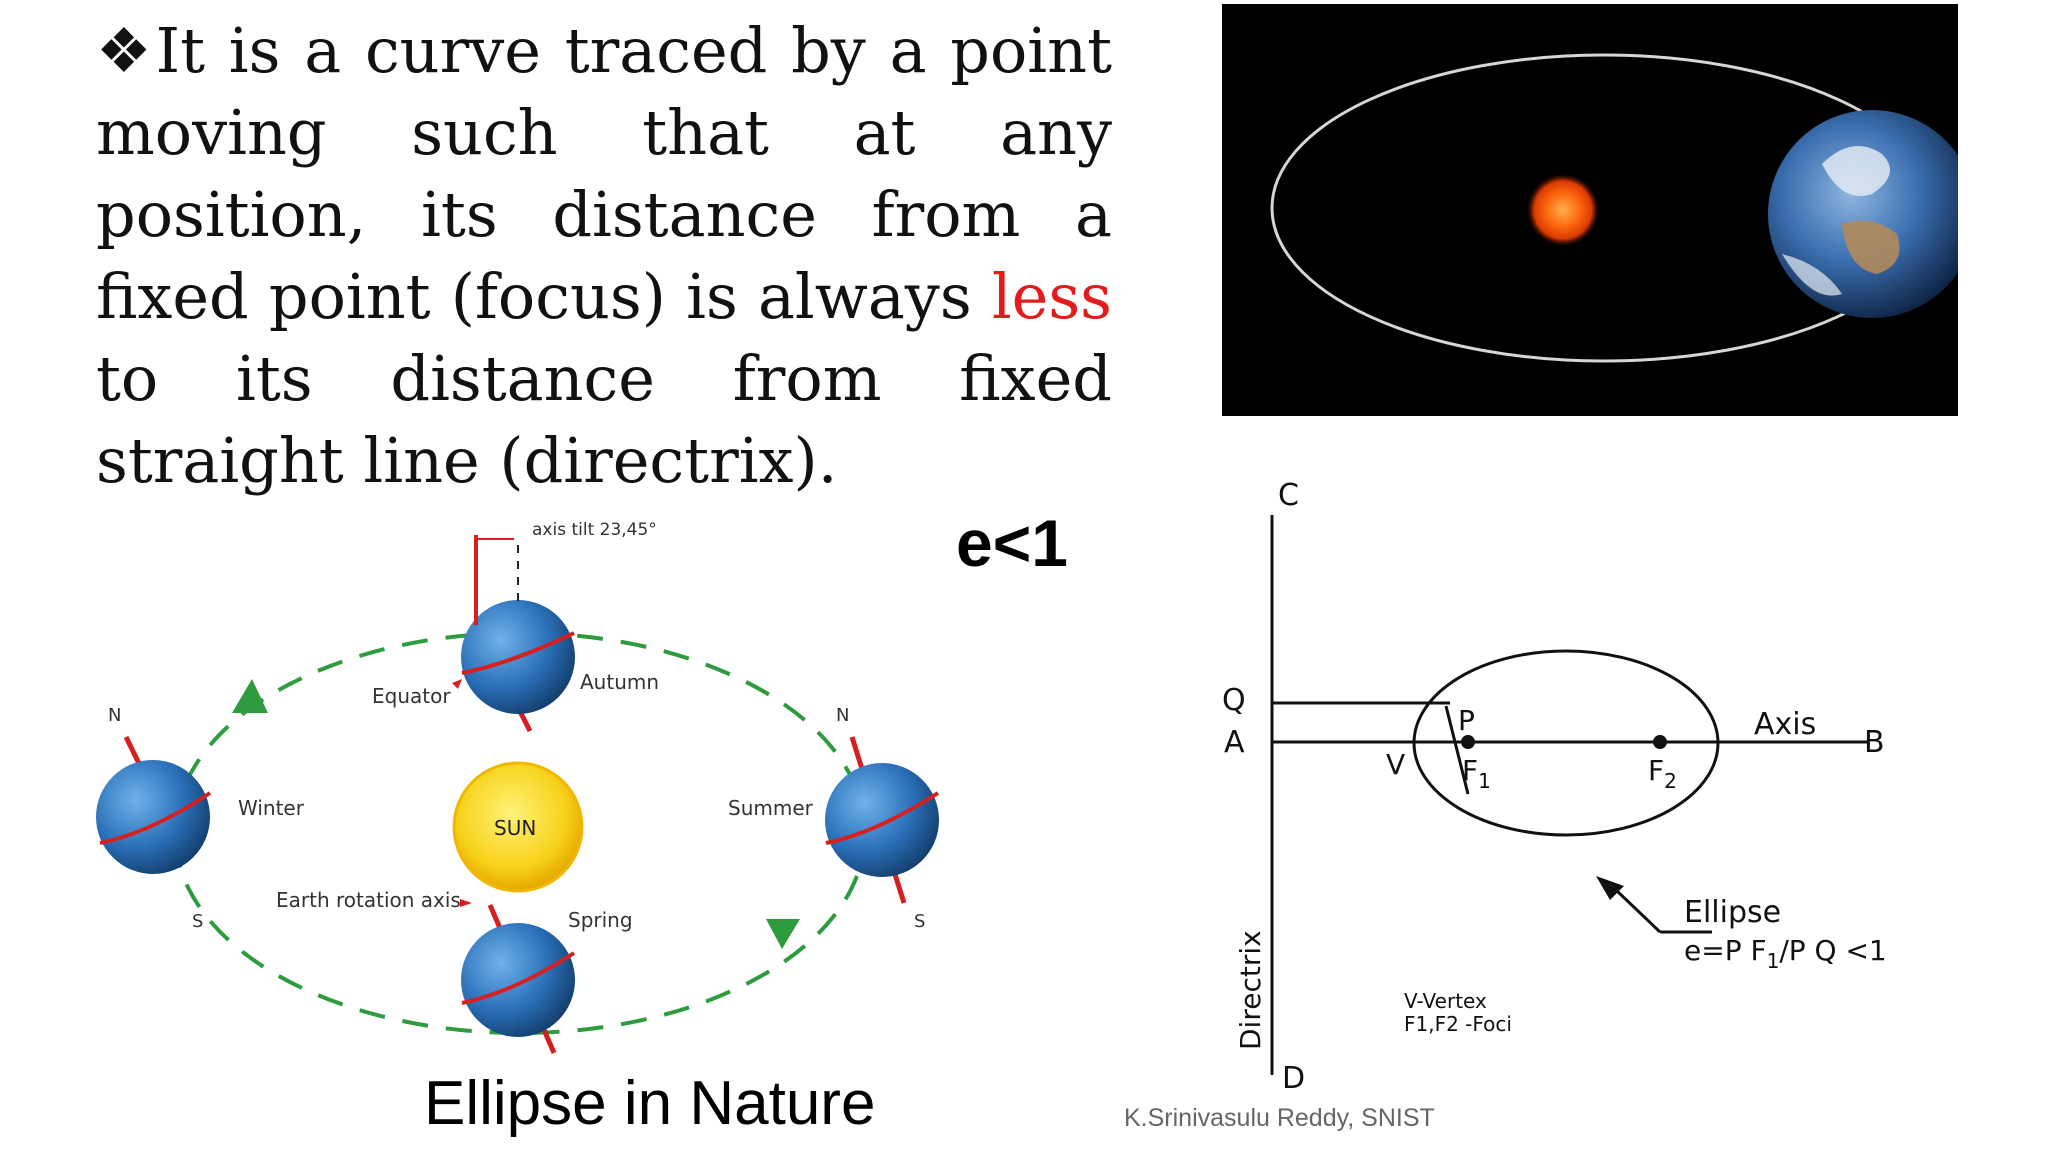  Describe the element at coordinates (1732, 912) in the screenshot. I see `ellipse-label: Ellipse` at that location.